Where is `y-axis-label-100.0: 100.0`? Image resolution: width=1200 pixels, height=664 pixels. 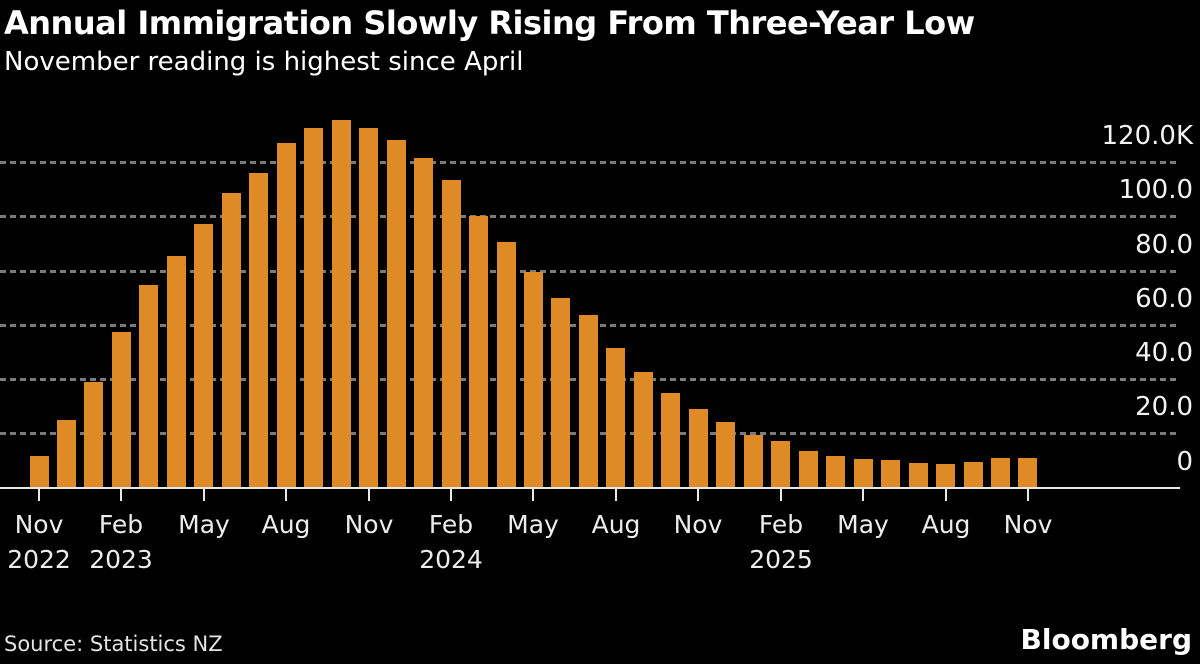 y-axis-label-100.0: 100.0 is located at coordinates (1155, 190).